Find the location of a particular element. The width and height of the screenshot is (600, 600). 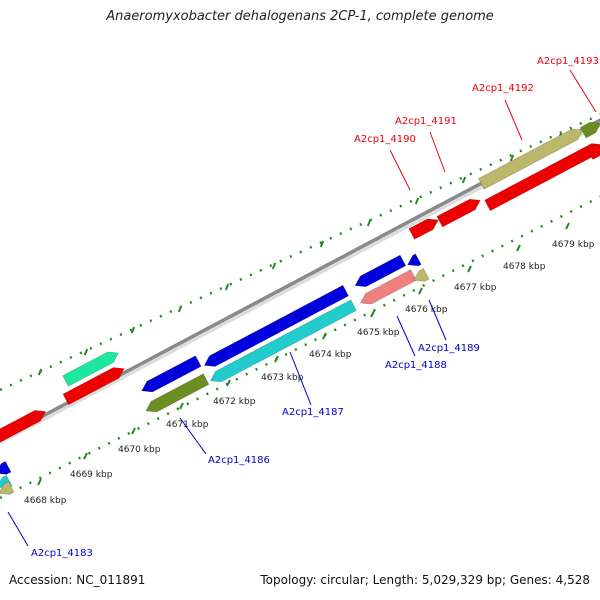

gene-arrow-reverse-cyan is located at coordinates (283, 341).